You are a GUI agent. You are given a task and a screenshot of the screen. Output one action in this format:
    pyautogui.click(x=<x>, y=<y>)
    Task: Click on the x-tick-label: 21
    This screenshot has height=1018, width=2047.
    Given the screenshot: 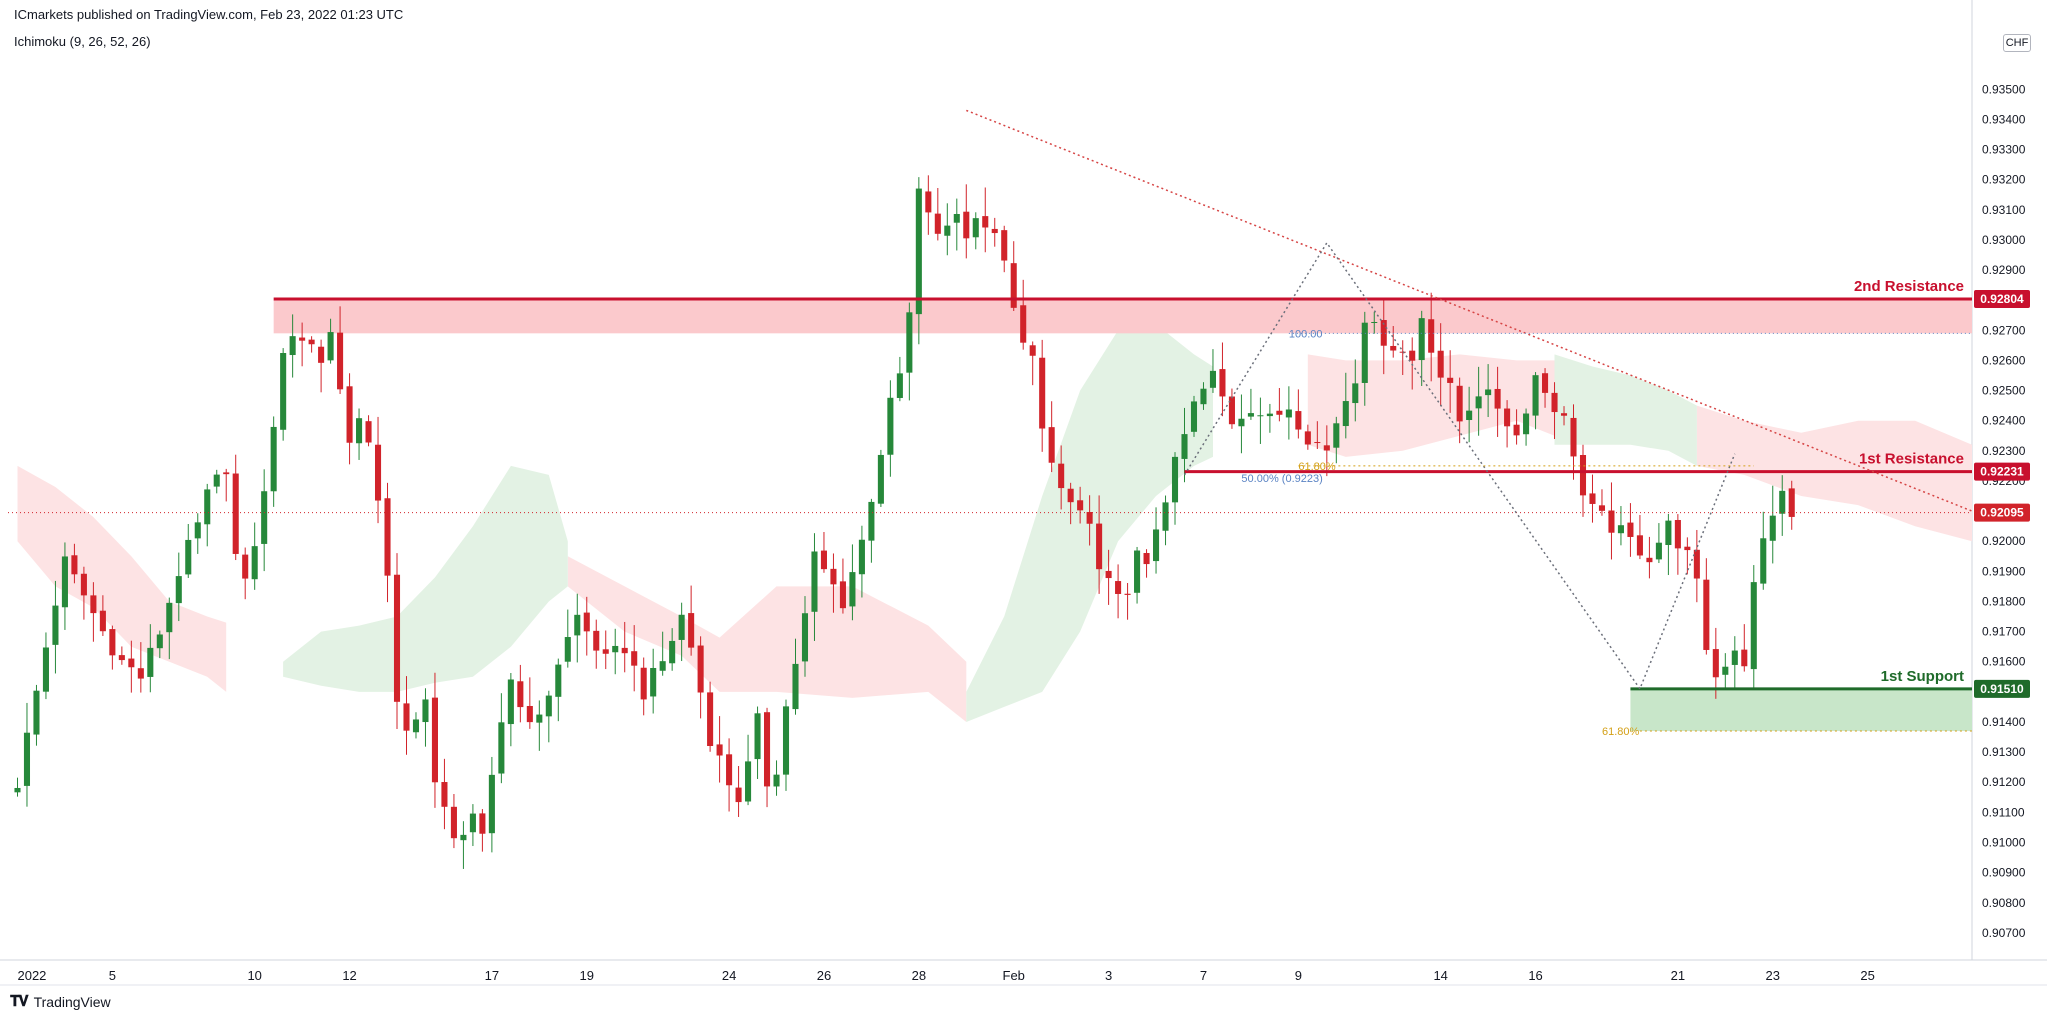 What is the action you would take?
    pyautogui.click(x=1678, y=975)
    